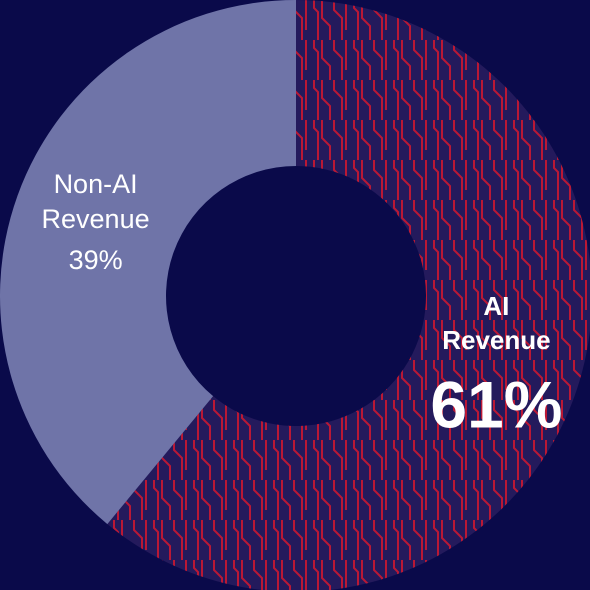 This screenshot has width=590, height=590. What do you see at coordinates (96, 260) in the screenshot?
I see `slice-value-label: 39%` at bounding box center [96, 260].